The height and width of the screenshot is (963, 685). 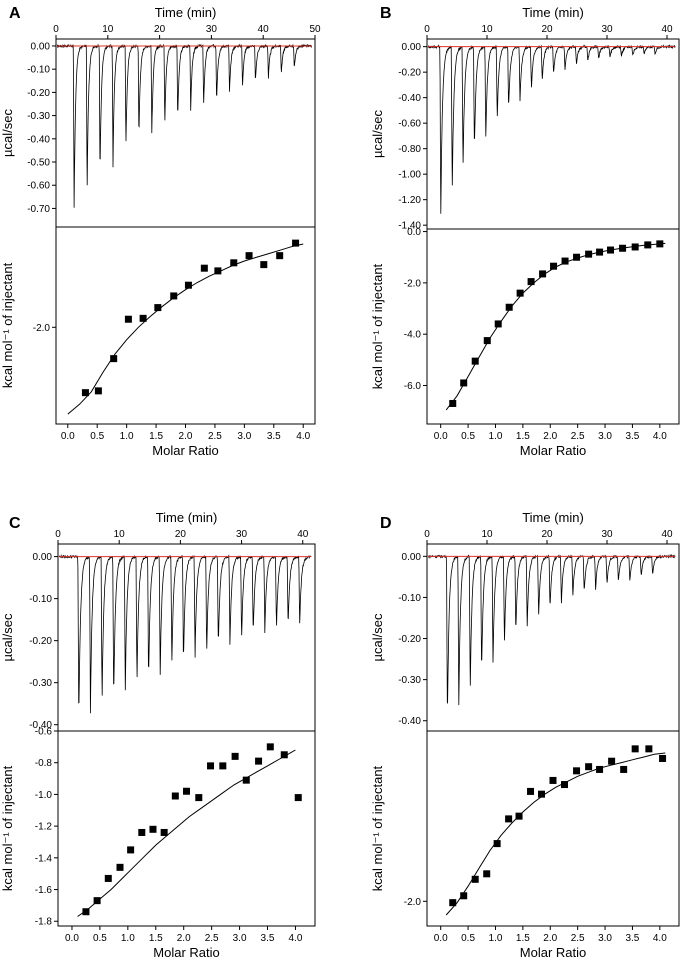 What do you see at coordinates (386, 13) in the screenshot?
I see `panel-label: B` at bounding box center [386, 13].